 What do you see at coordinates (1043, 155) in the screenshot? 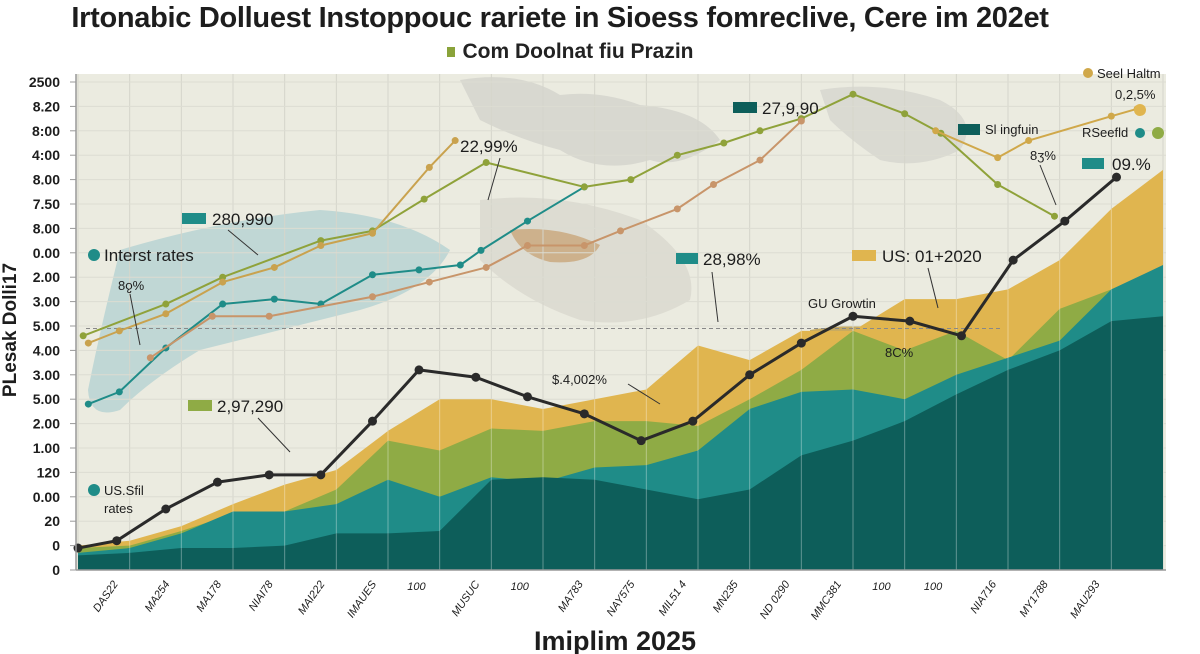
I see `annotation: 8ʒ%` at bounding box center [1043, 155].